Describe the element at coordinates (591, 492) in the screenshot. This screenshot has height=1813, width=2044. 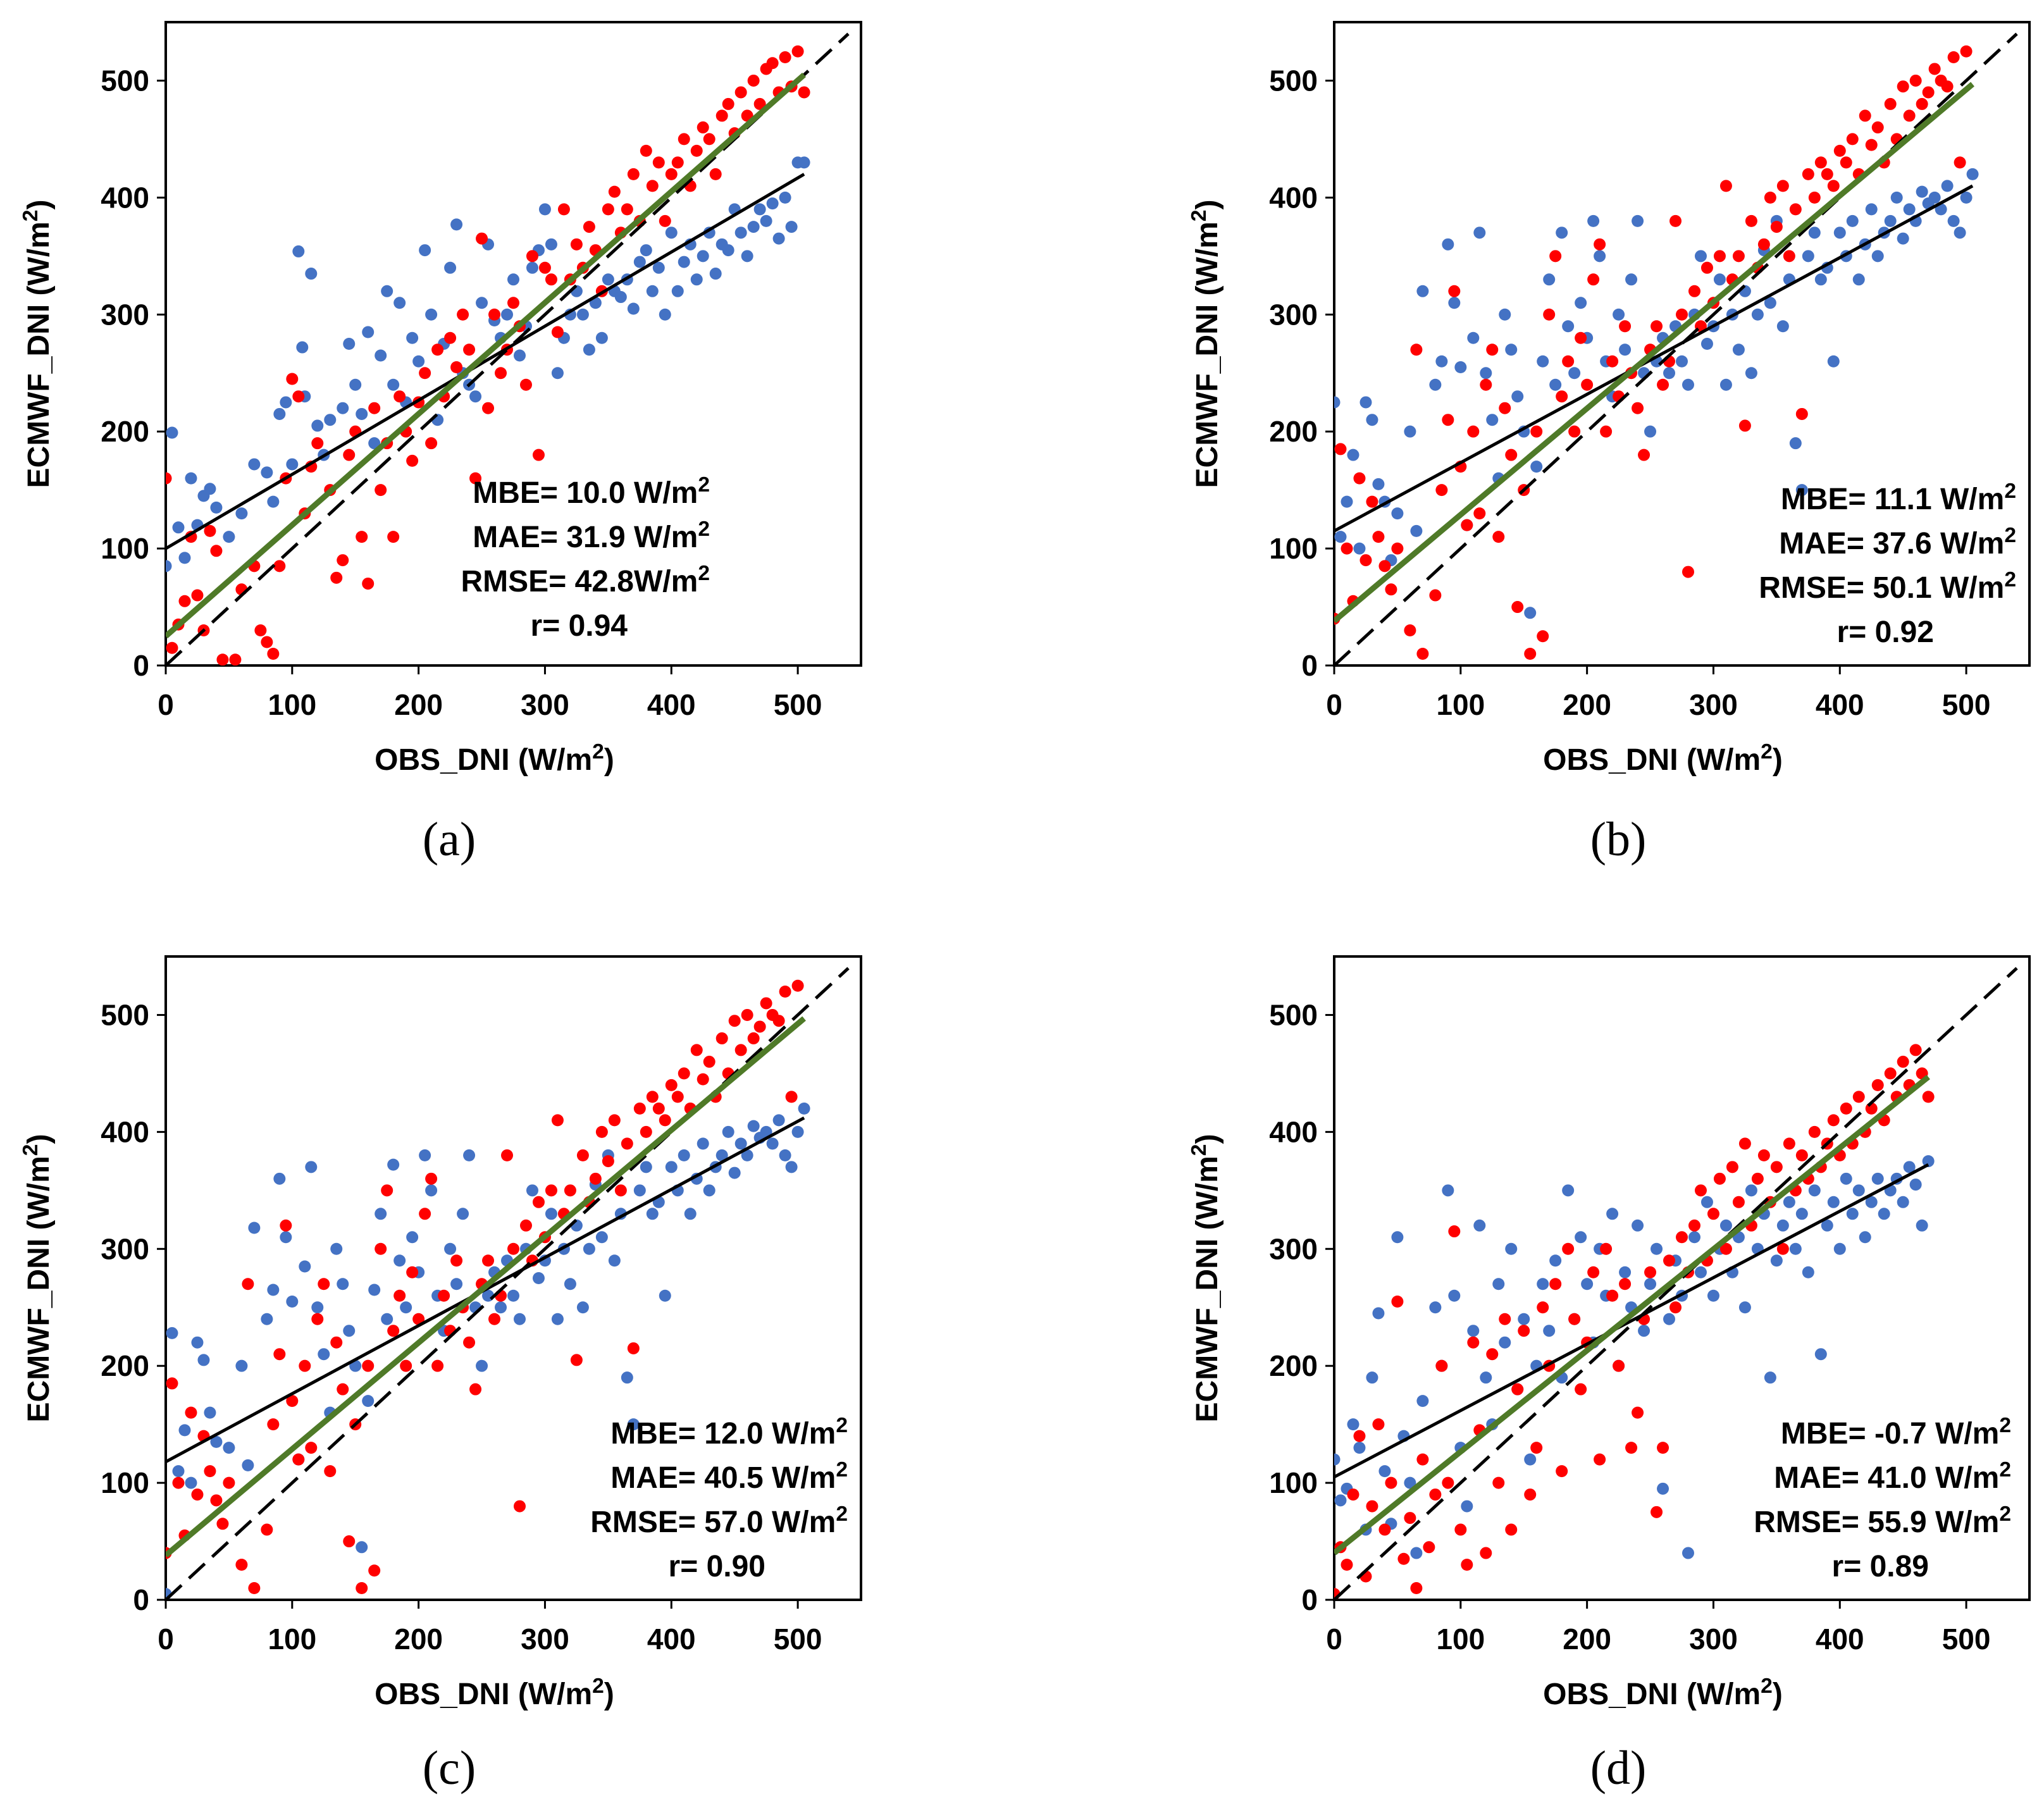
I see `mbe-label: MBE= 10.0 W/m2` at that location.